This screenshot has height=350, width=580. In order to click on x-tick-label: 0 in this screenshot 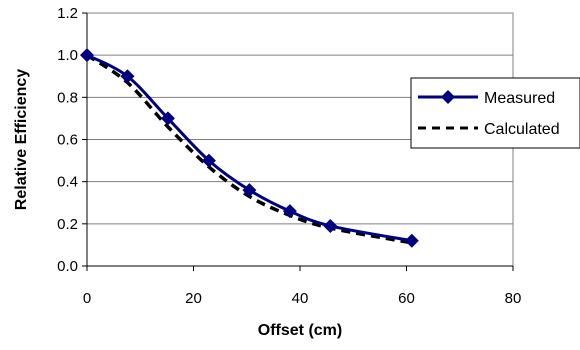, I will do `click(87, 298)`.